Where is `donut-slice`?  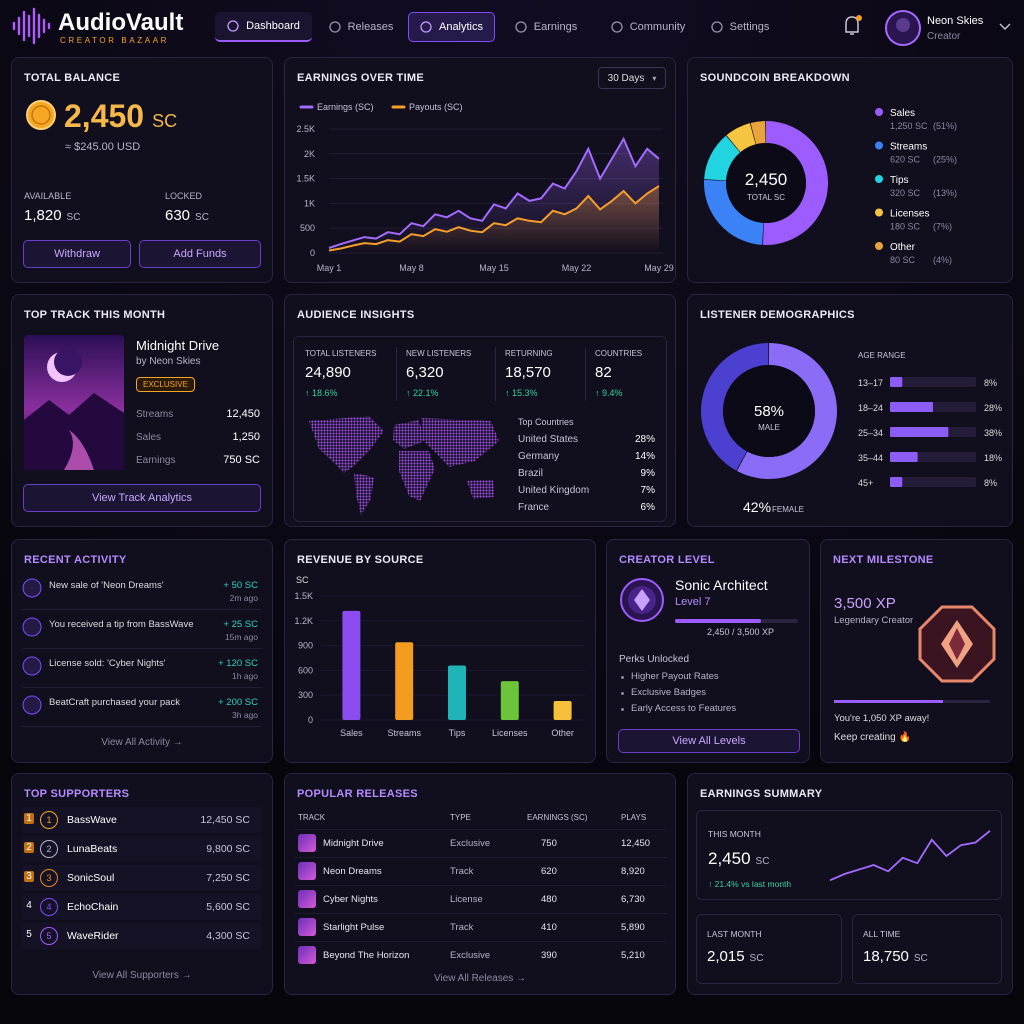 donut-slice is located at coordinates (795, 182).